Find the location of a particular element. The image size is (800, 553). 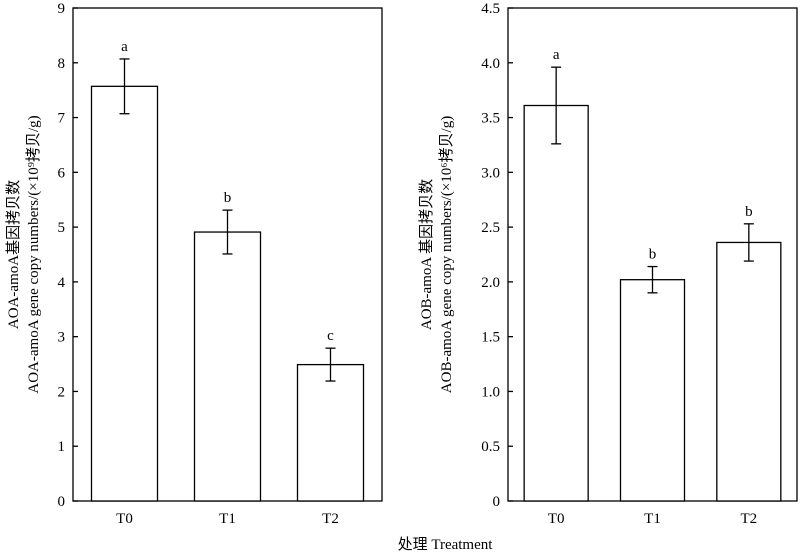

y-tick-label: 3.5 is located at coordinates (490, 119).